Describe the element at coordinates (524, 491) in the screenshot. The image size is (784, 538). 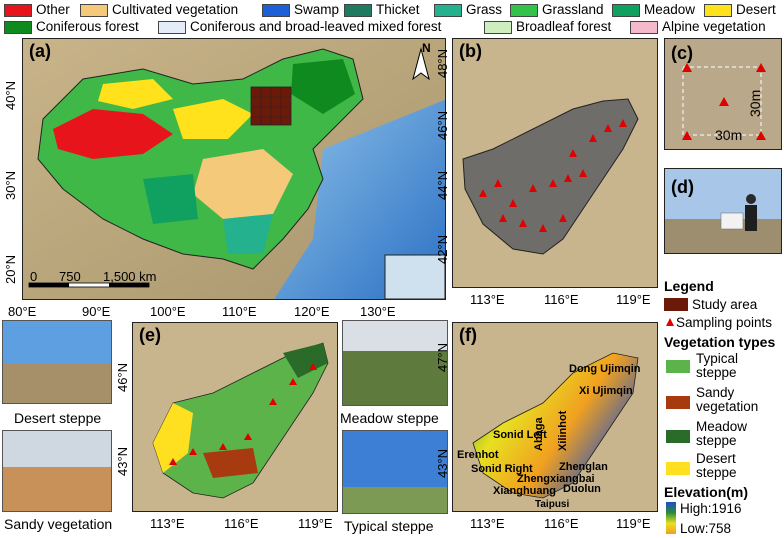
I see `place-xianghuang: Xianghuang` at that location.